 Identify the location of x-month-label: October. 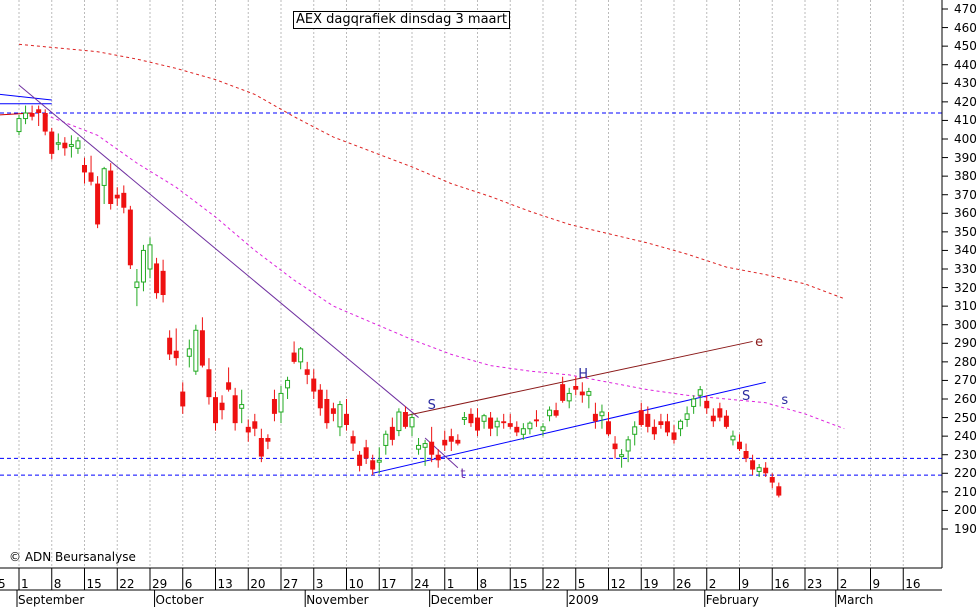
(179, 600).